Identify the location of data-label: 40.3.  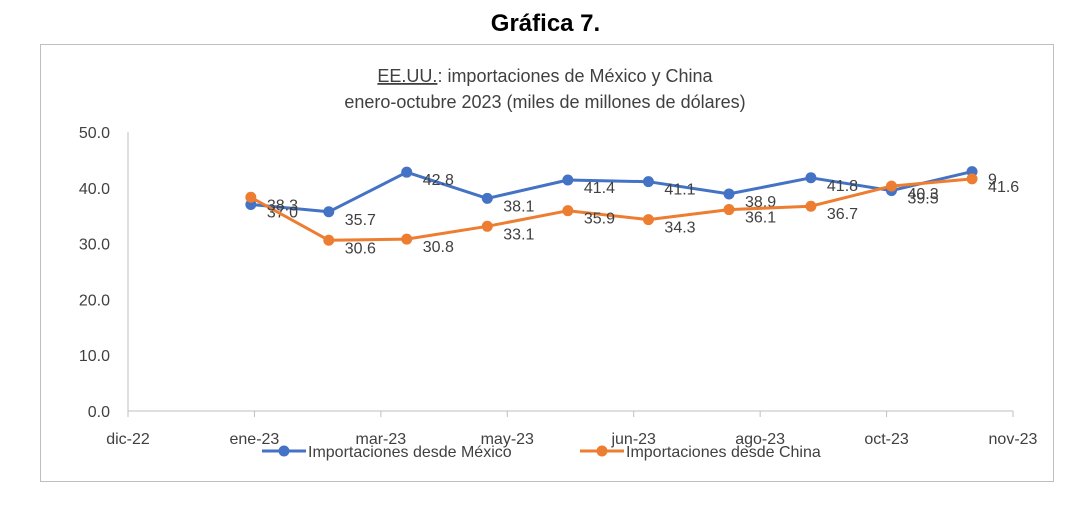
(922, 194).